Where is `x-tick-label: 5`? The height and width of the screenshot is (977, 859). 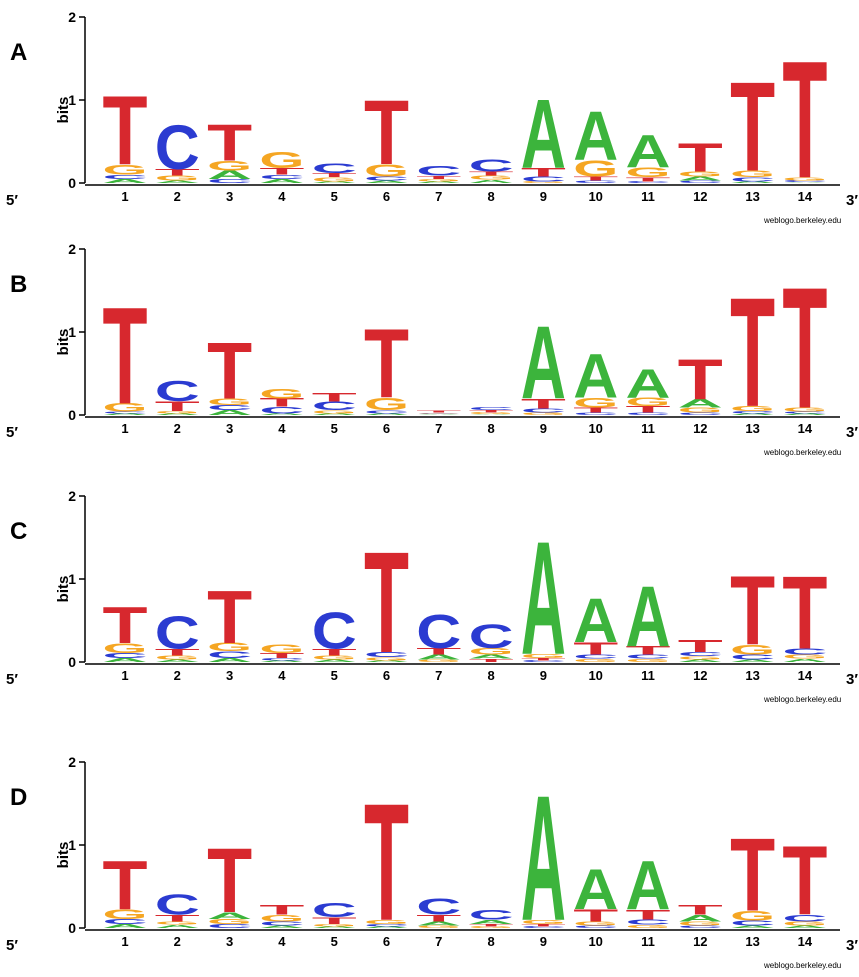
x-tick-label: 5 is located at coordinates (334, 196).